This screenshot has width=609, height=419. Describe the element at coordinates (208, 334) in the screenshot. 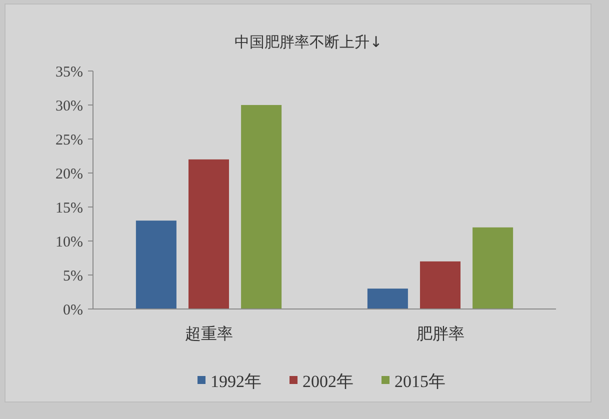

I see `x-tick-label: 超重率` at that location.